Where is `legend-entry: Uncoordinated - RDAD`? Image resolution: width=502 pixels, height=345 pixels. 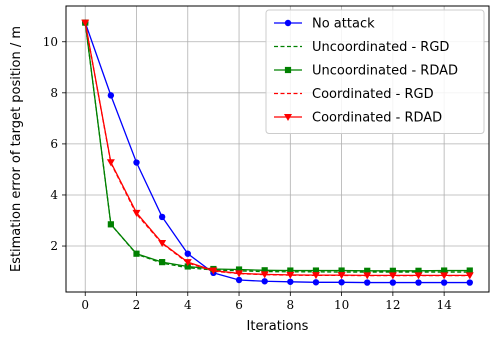
legend-entry: Uncoordinated - RDAD is located at coordinates (366, 71).